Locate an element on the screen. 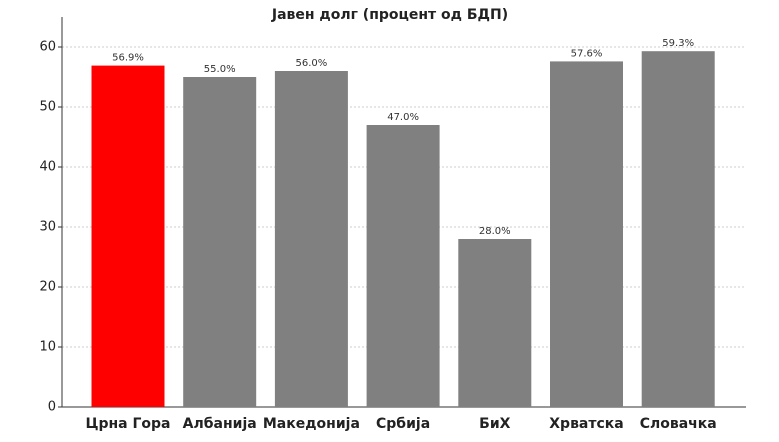 The height and width of the screenshot is (442, 779). value-label: 28.0% is located at coordinates (495, 231).